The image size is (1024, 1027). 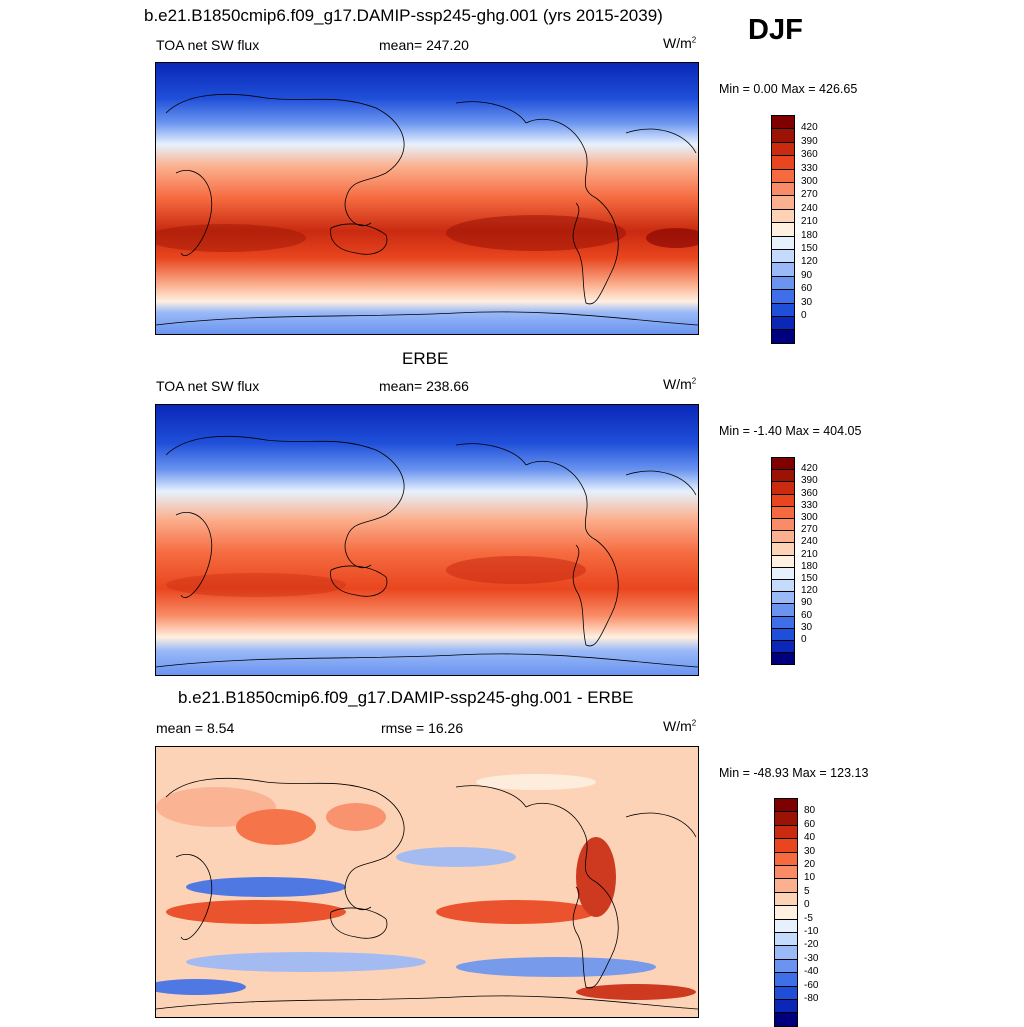 What do you see at coordinates (809, 469) in the screenshot?
I see `colorbar-tick-label: 420` at bounding box center [809, 469].